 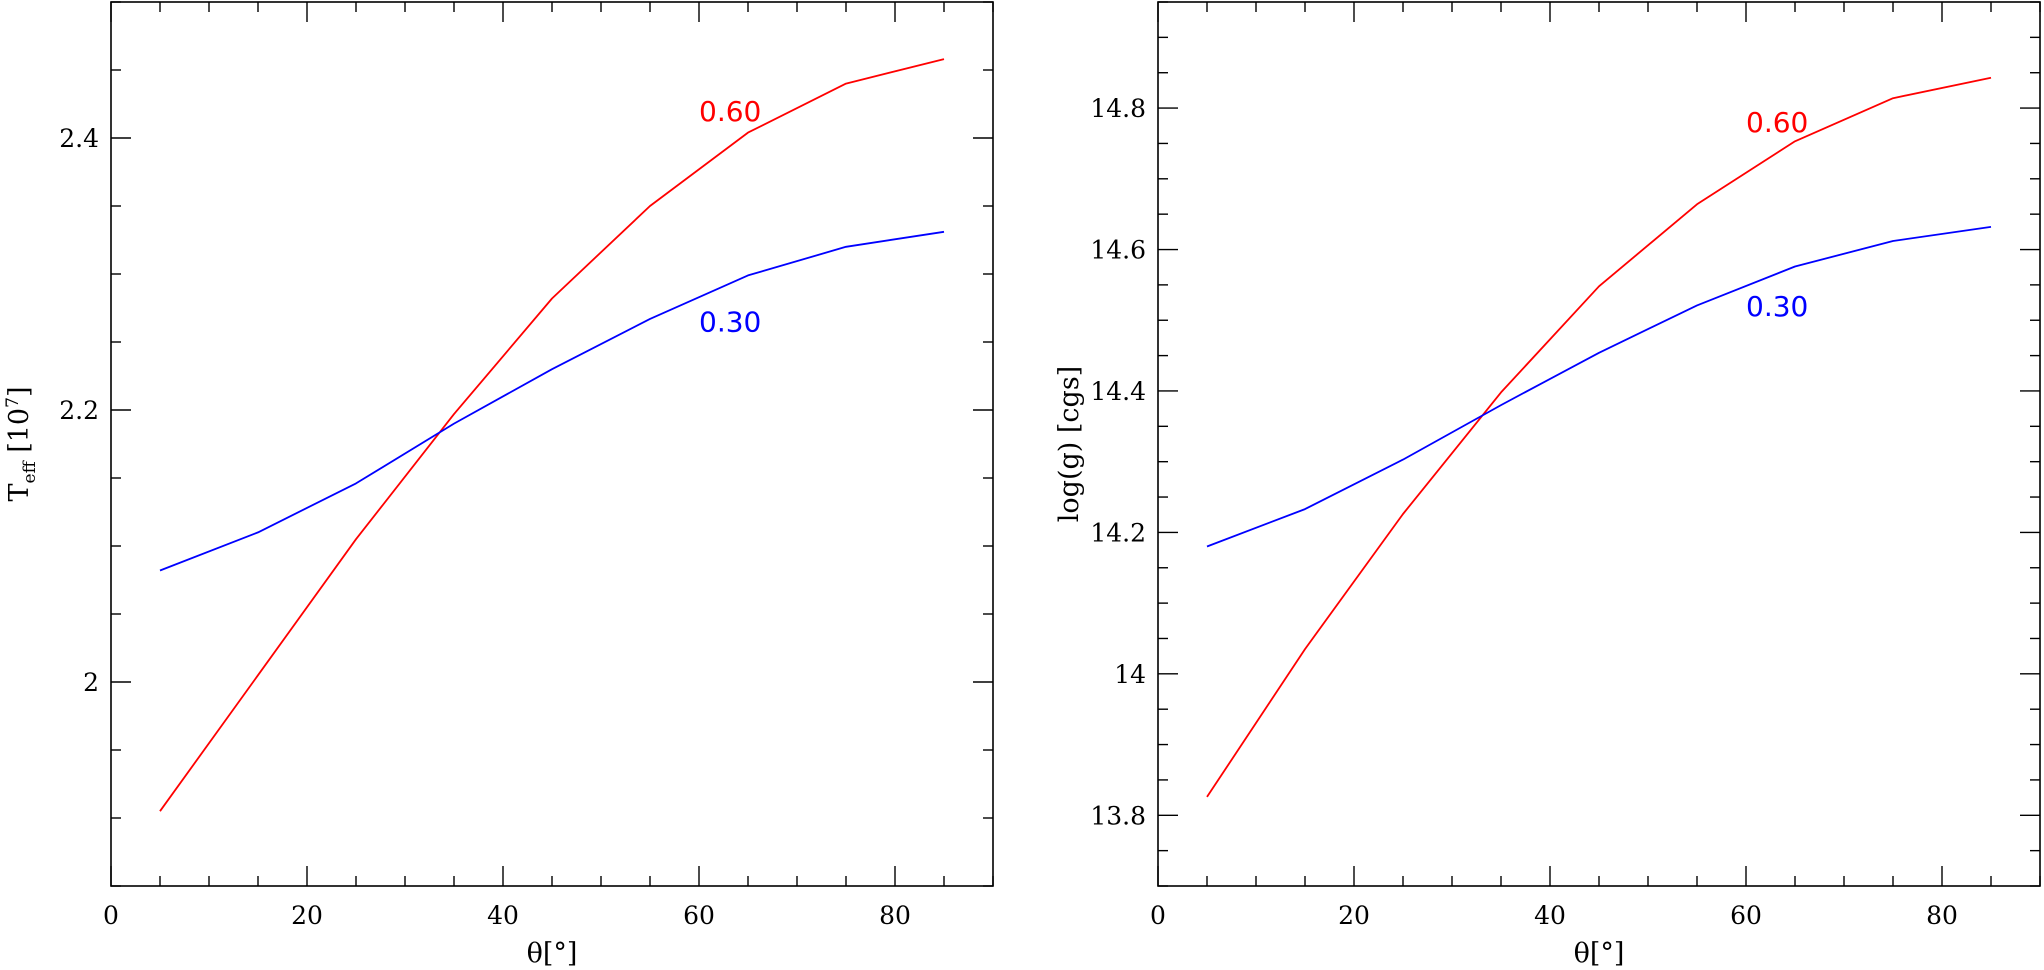 What do you see at coordinates (91, 682) in the screenshot?
I see `y-tick-label: 2` at bounding box center [91, 682].